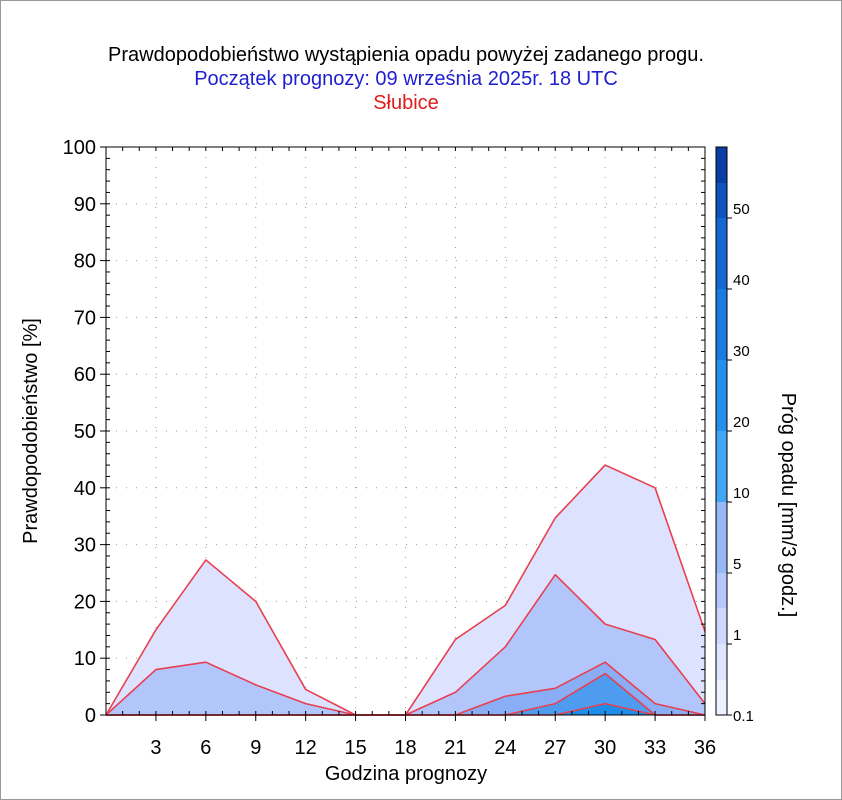 This screenshot has width=842, height=800. I want to click on colorbar: 0.1 1 5 10 20 30 40 50, so click(734, 435).